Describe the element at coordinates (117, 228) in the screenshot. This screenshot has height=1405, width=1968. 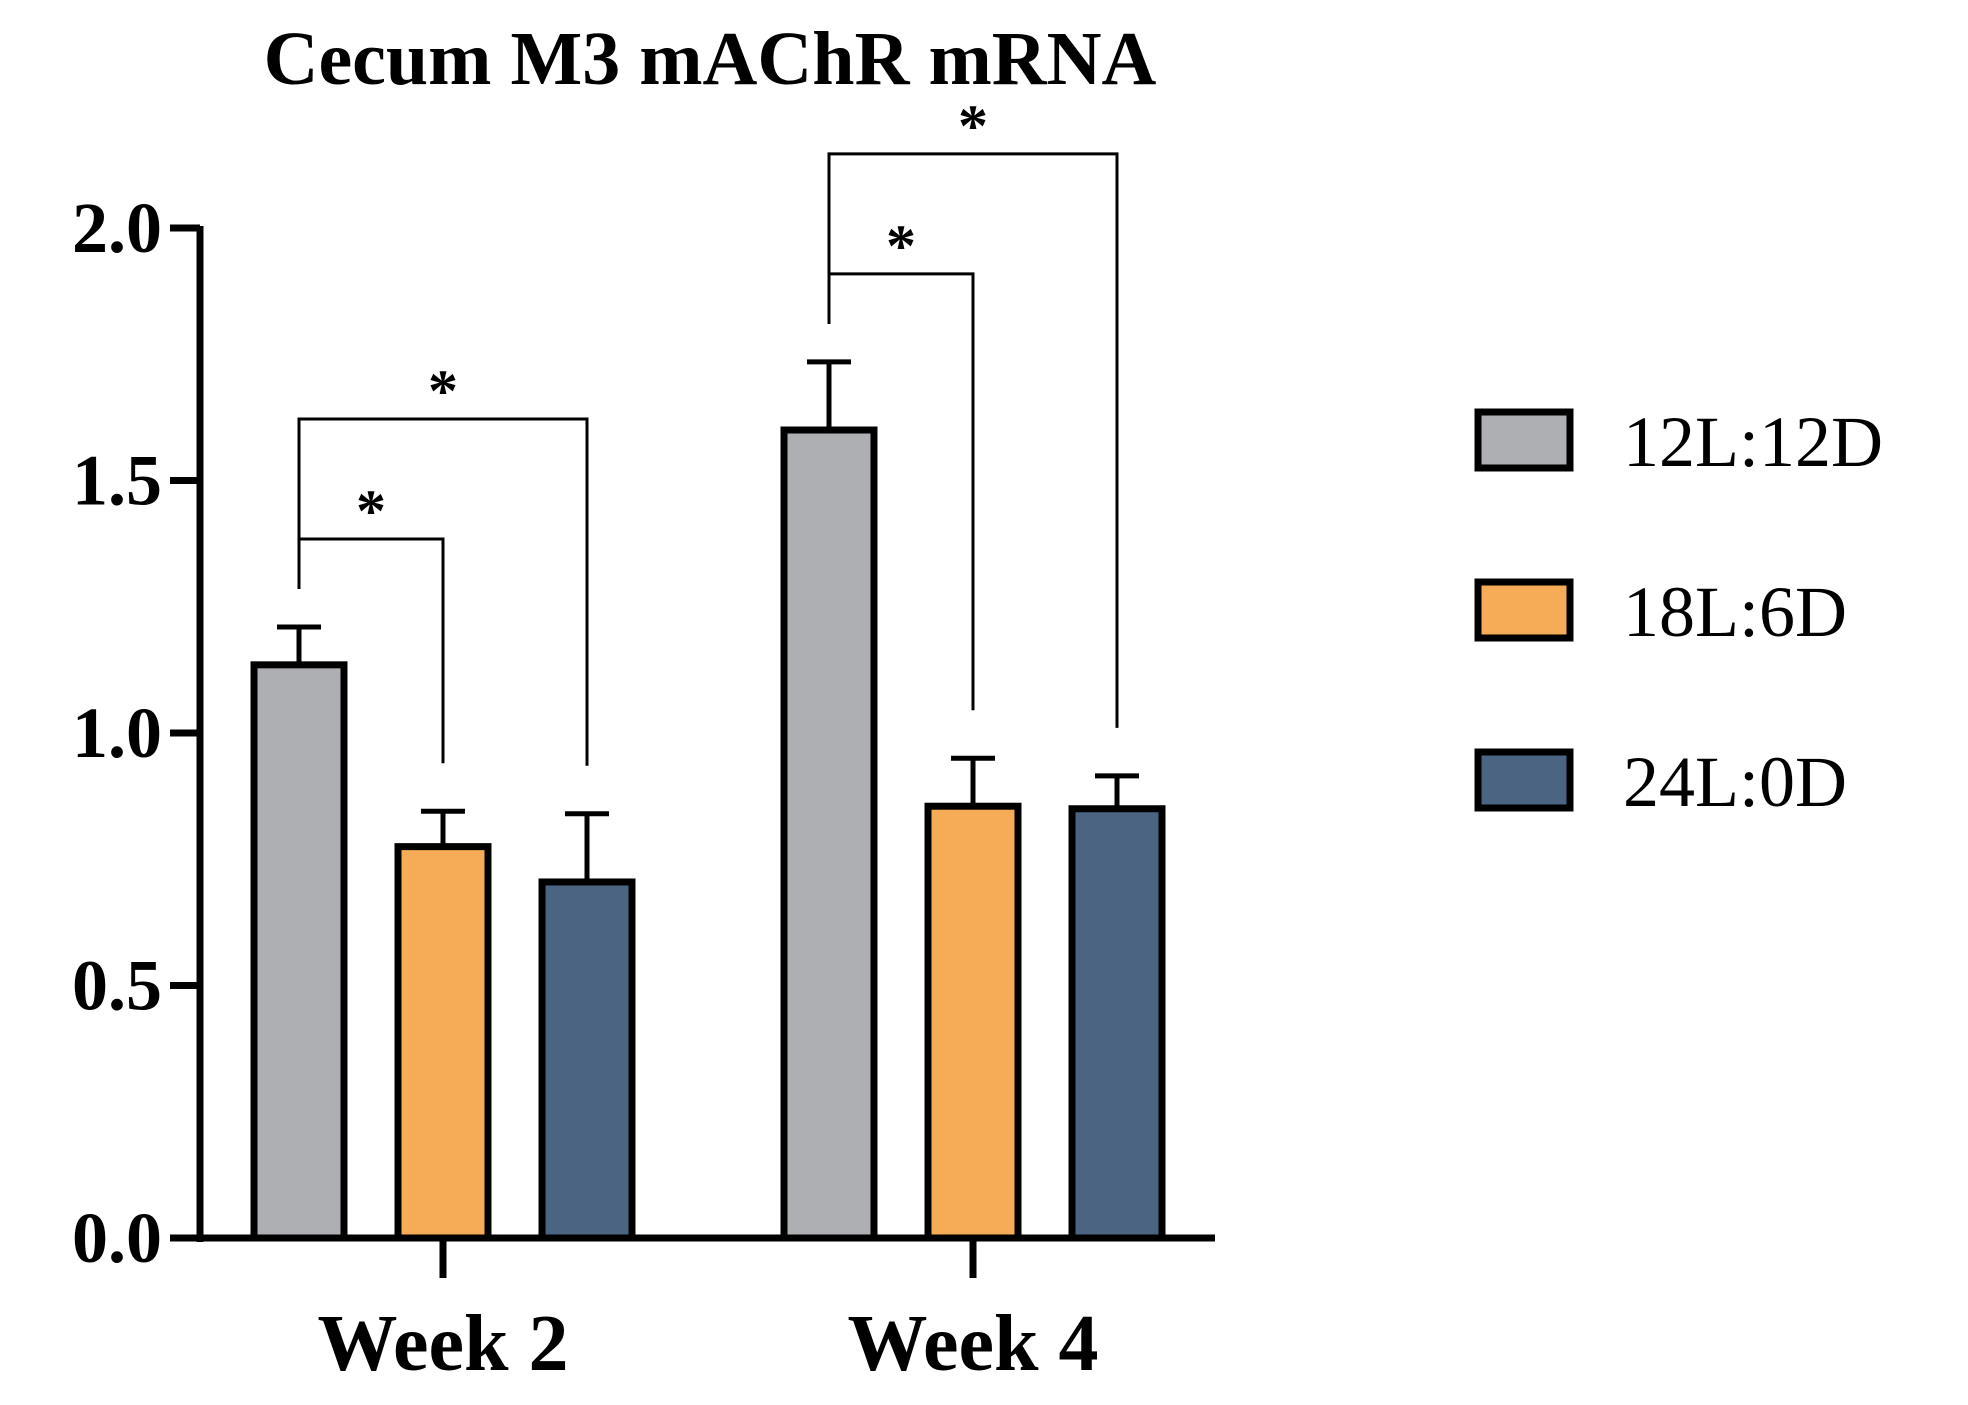
I see `y-tick-label: 2.0` at that location.